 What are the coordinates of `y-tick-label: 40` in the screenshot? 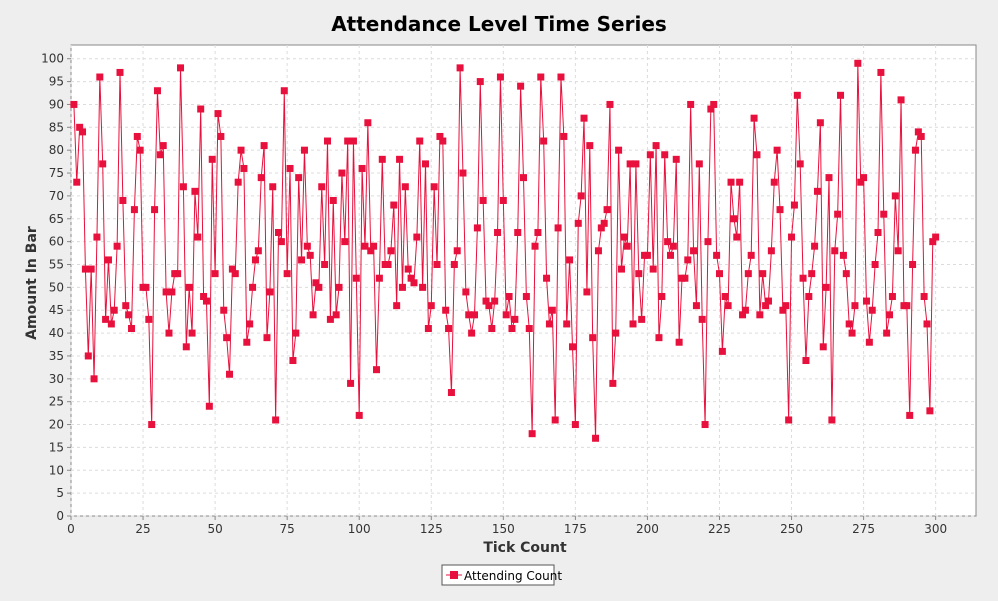 It's located at (56, 333).